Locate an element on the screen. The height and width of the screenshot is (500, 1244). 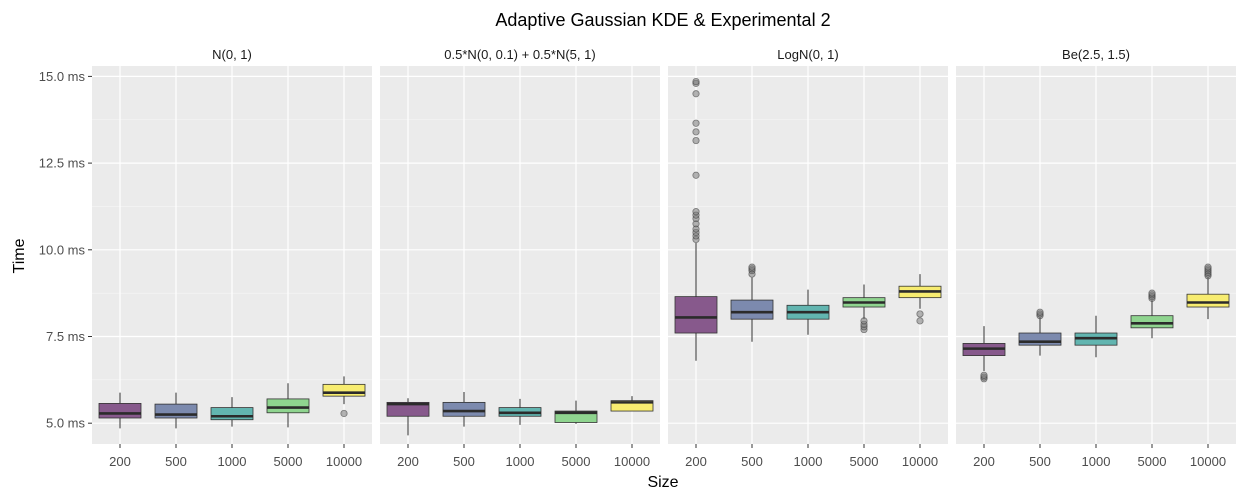
y-tick-label: 10.0 ms is located at coordinates (62, 249).